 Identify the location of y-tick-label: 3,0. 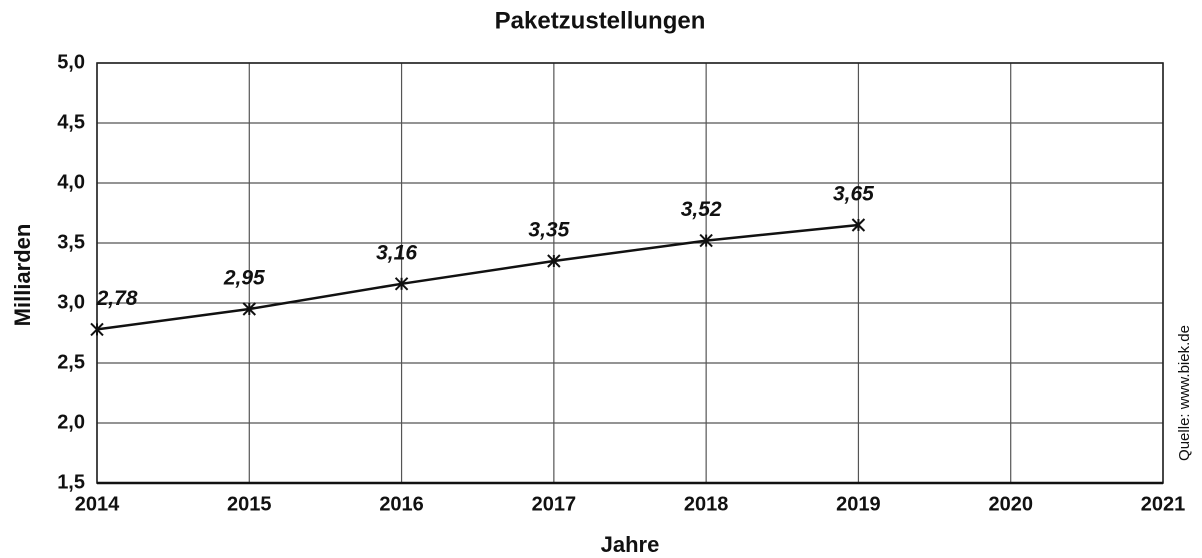
(71, 302).